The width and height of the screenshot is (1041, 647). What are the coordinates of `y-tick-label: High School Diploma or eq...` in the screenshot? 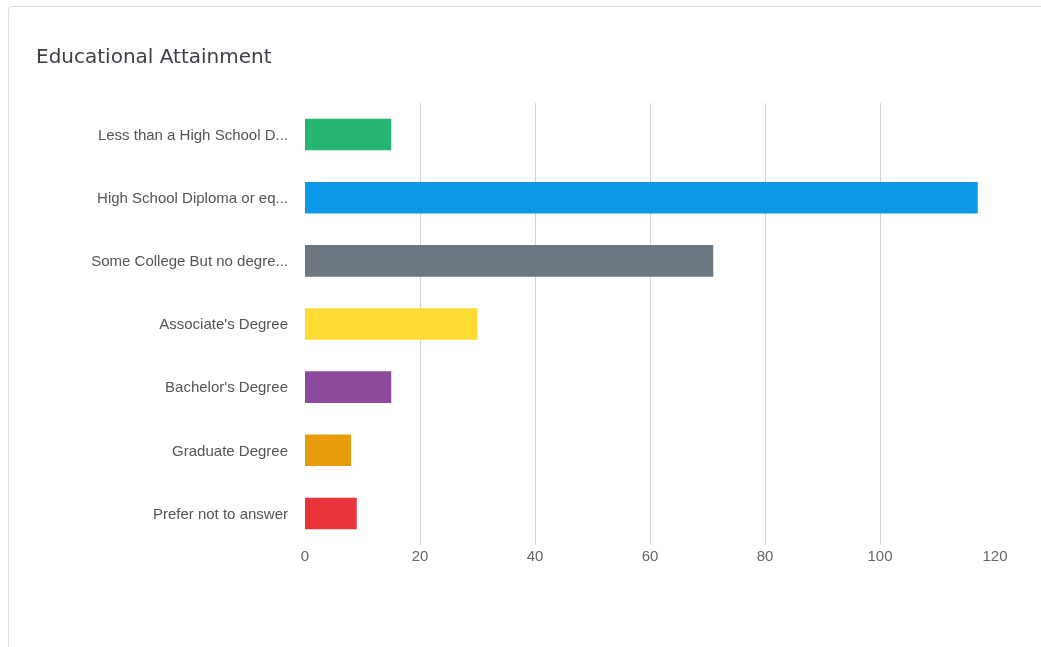 It's located at (192, 197).